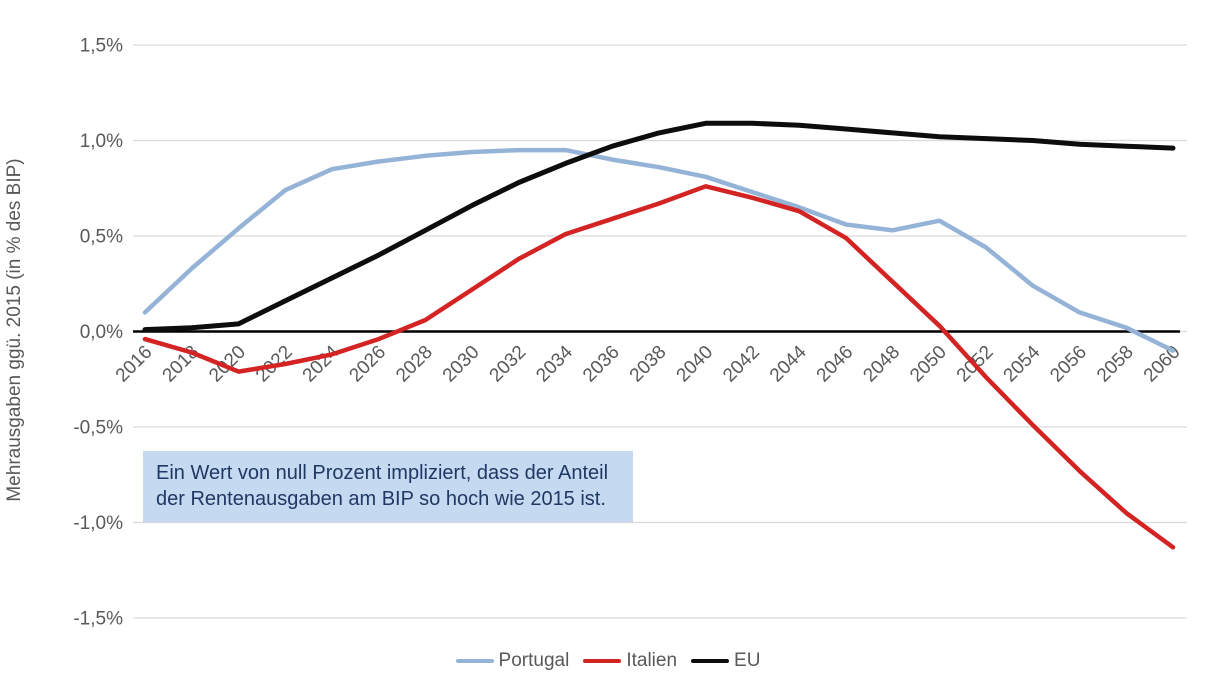 The image size is (1216, 690). Describe the element at coordinates (695, 364) in the screenshot. I see `x-tick-label: 2040` at that location.